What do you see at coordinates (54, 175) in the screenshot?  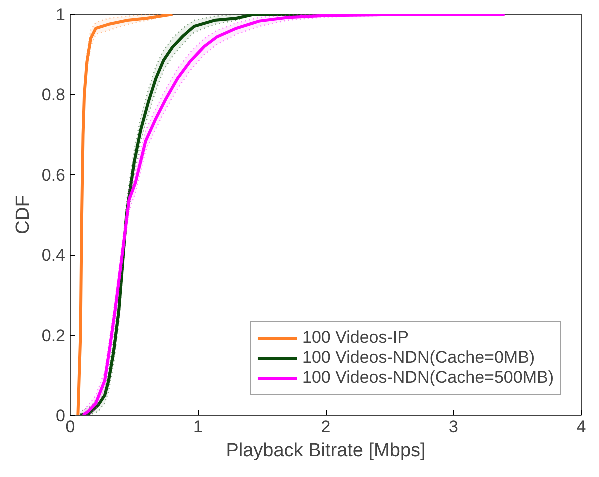 I see `y-tick-label: 0.6` at bounding box center [54, 175].